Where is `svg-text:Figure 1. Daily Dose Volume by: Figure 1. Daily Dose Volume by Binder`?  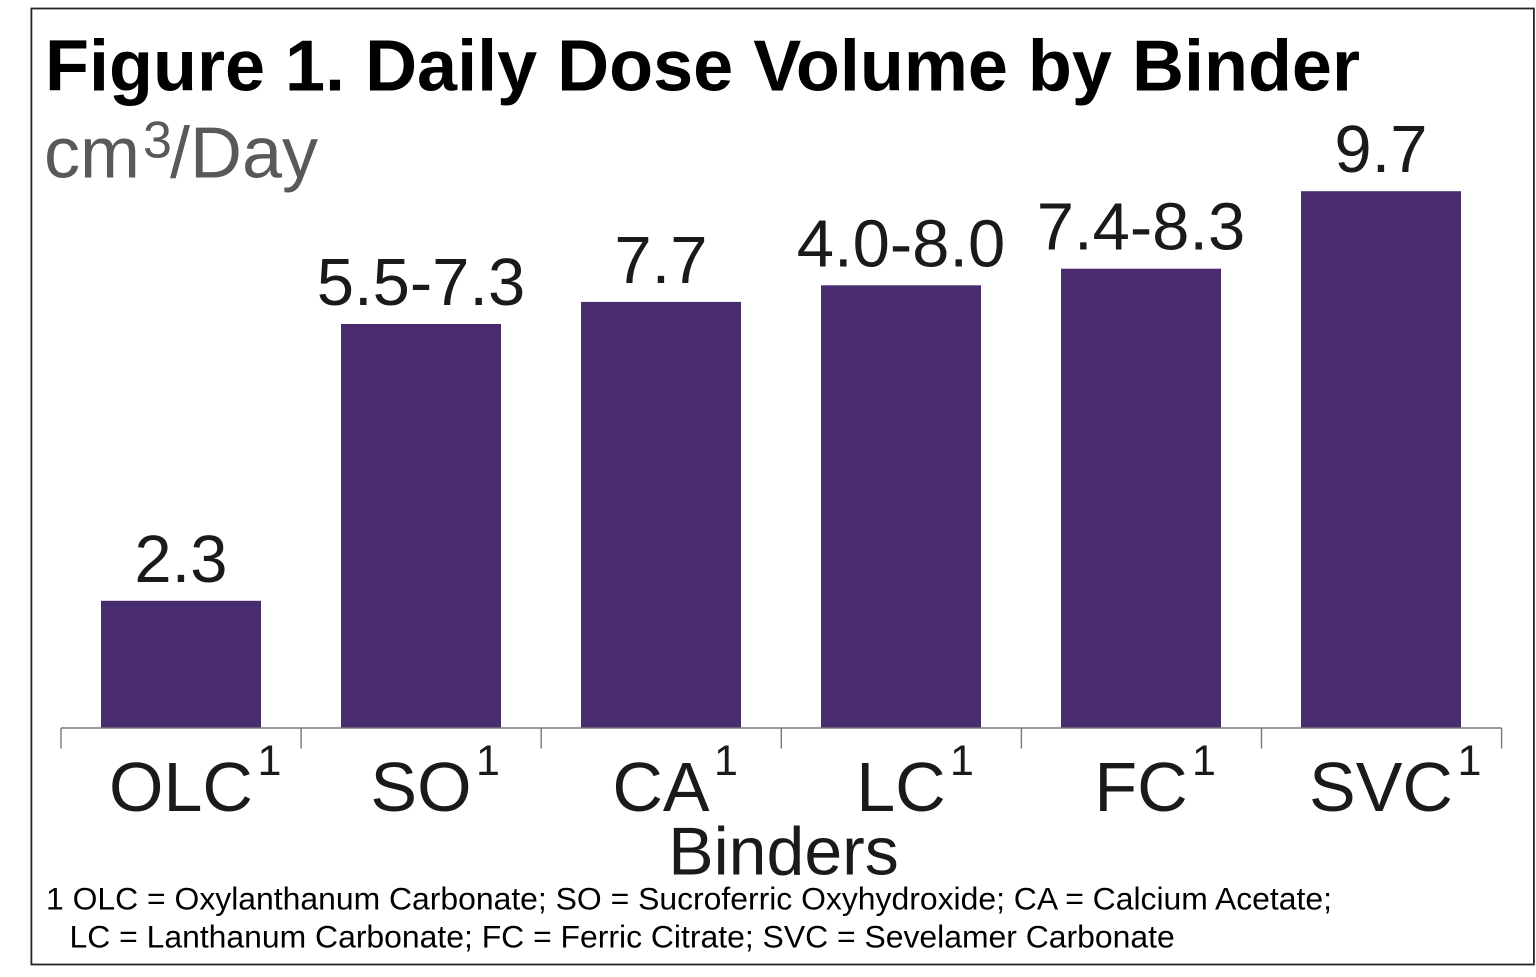
svg-text:Figure 1. Daily Dose Volume by: Figure 1. Daily Dose Volume by Binder is located at coordinates (702, 67).